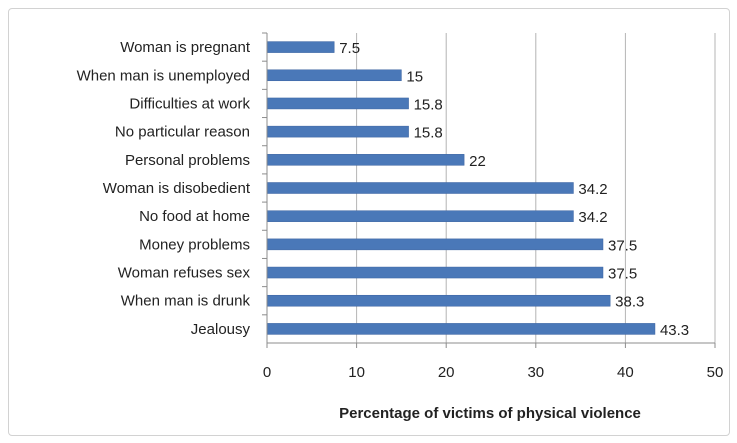 The height and width of the screenshot is (443, 737). Describe the element at coordinates (194, 244) in the screenshot. I see `category-label: Money problems` at that location.